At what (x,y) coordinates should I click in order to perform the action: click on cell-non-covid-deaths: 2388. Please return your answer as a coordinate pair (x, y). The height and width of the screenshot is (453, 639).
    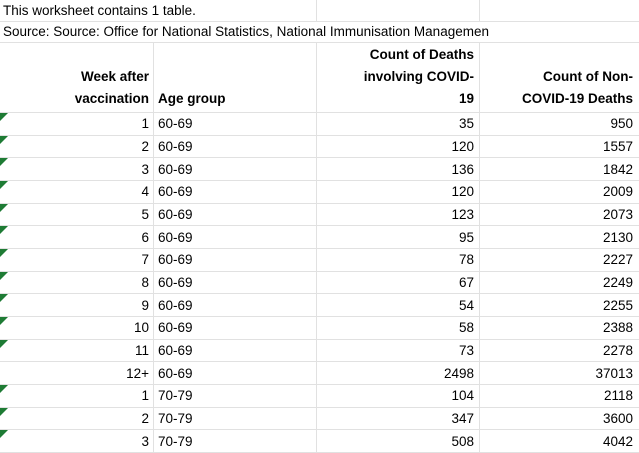
    Looking at the image, I should click on (617, 328).